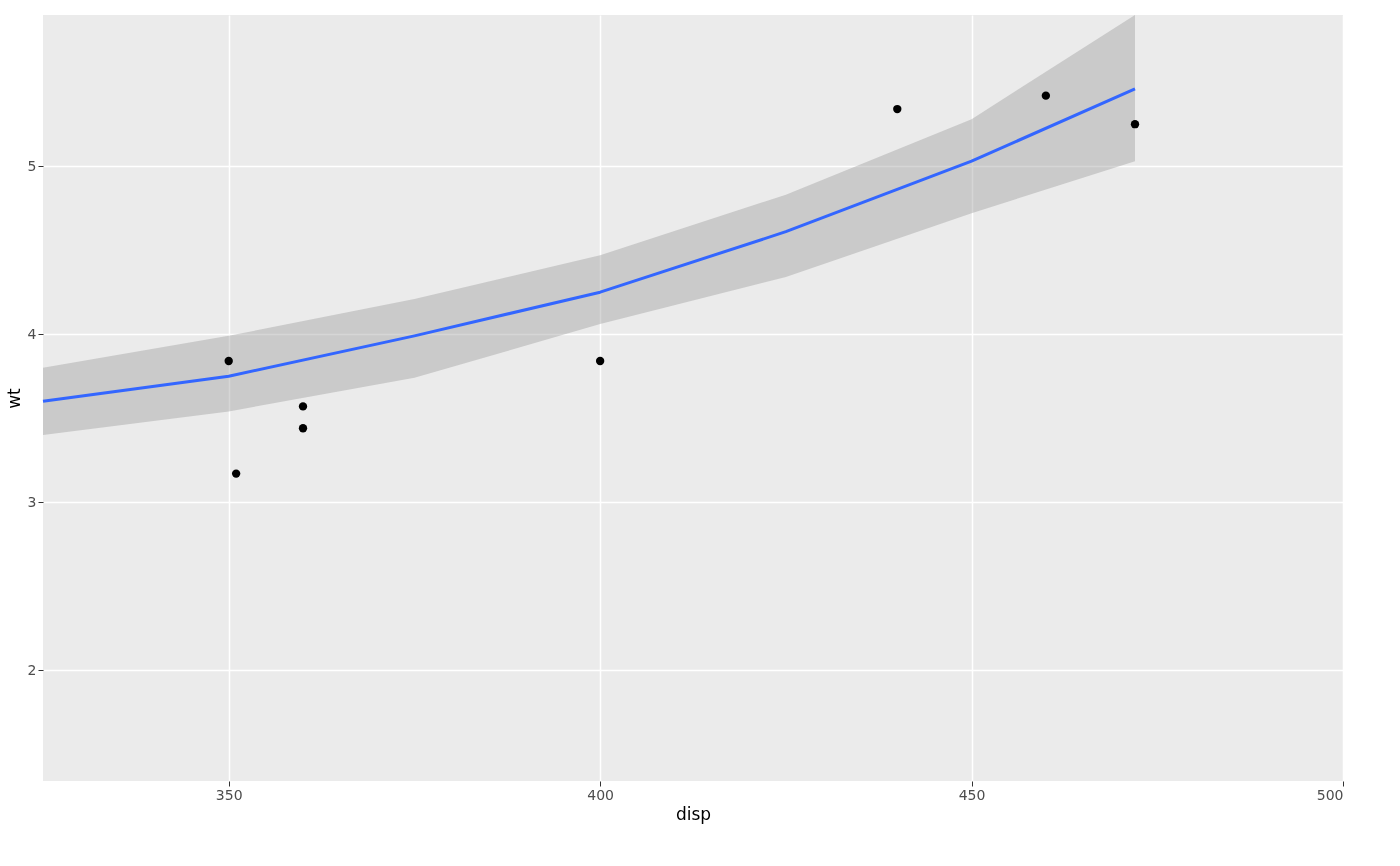 This screenshot has width=1400, height=866. I want to click on x-tick-label: 450, so click(972, 794).